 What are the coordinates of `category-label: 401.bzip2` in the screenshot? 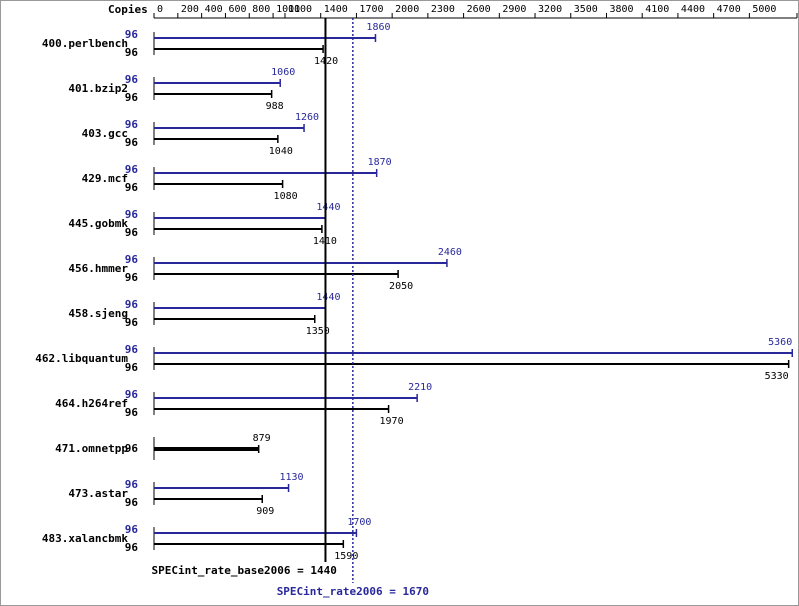 It's located at (98, 88).